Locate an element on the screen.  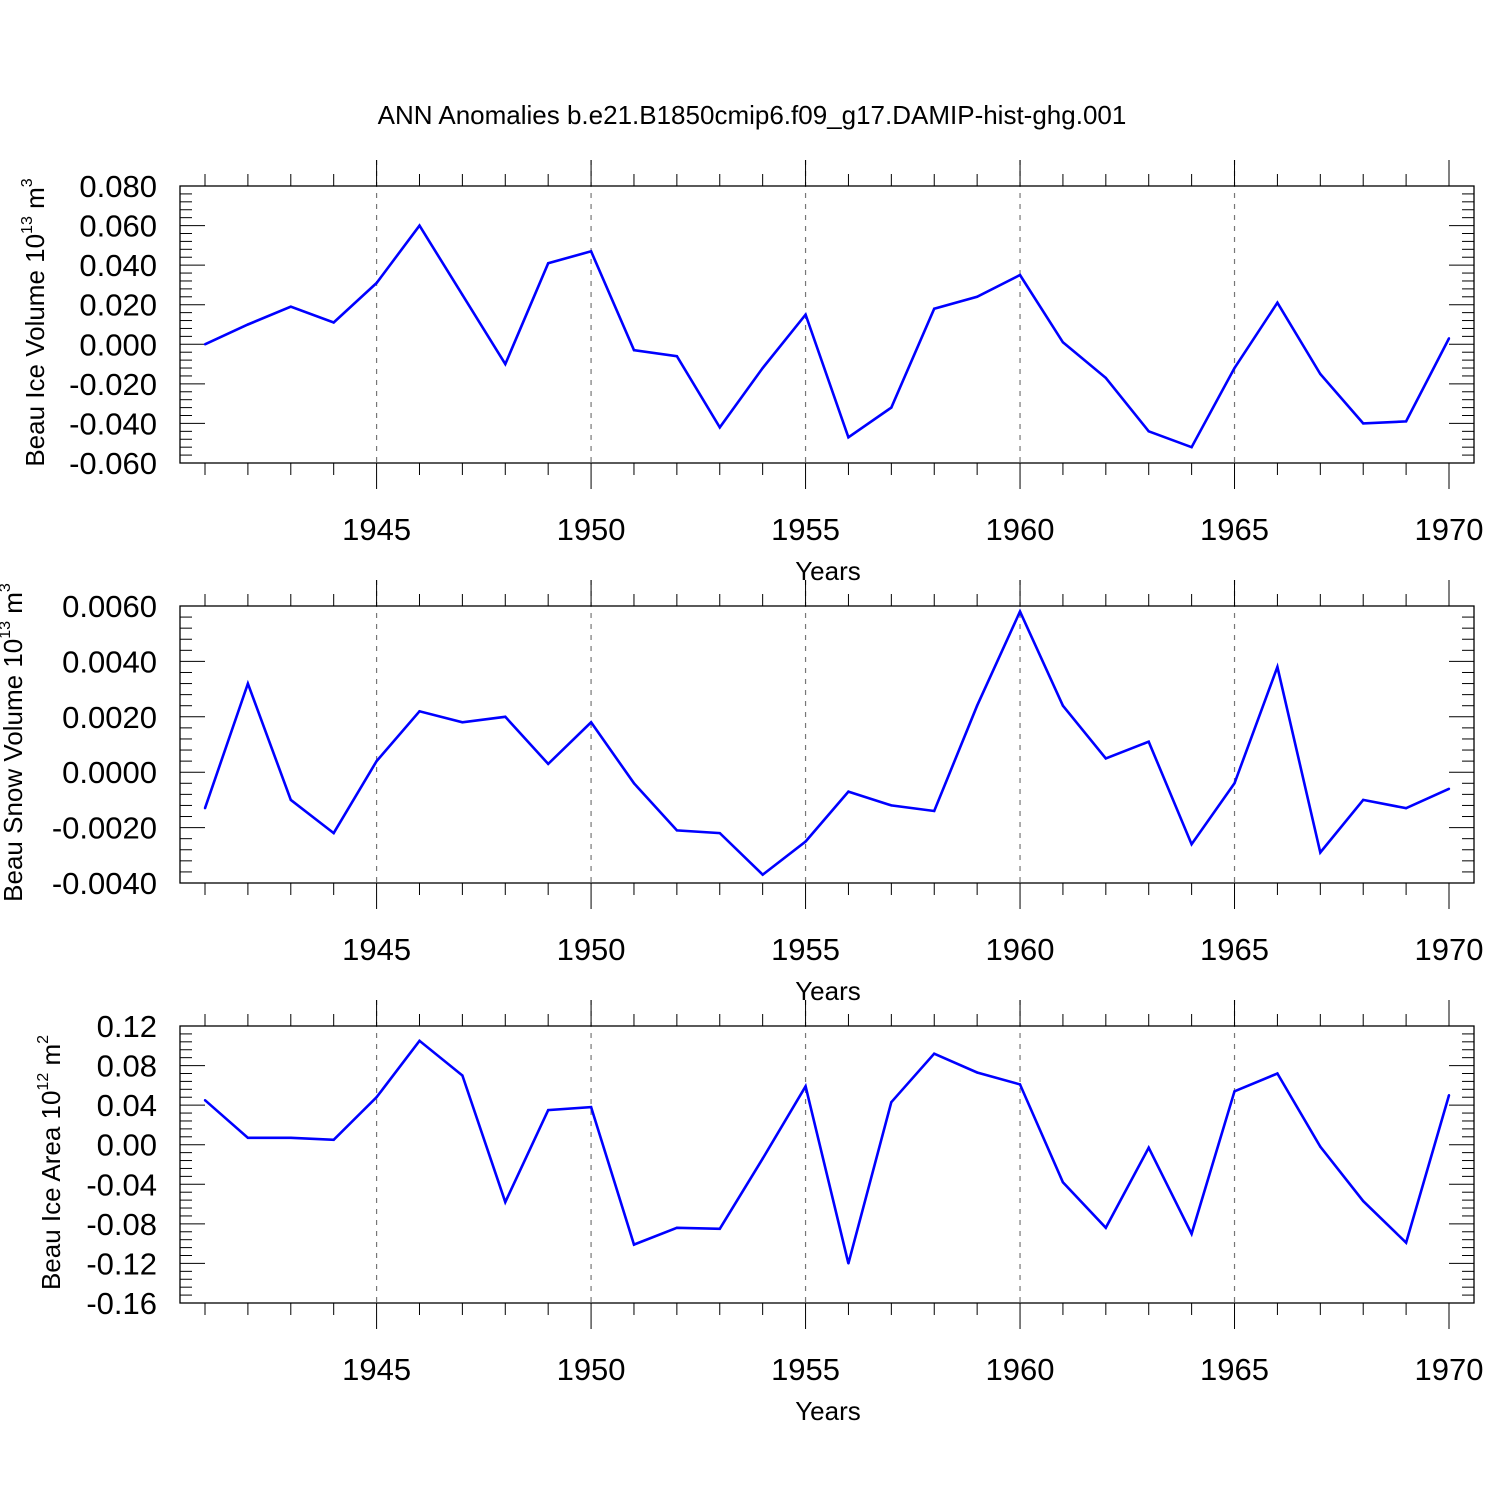
y-label-name: Beau Ice Volume 10 is located at coordinates (35, 350).